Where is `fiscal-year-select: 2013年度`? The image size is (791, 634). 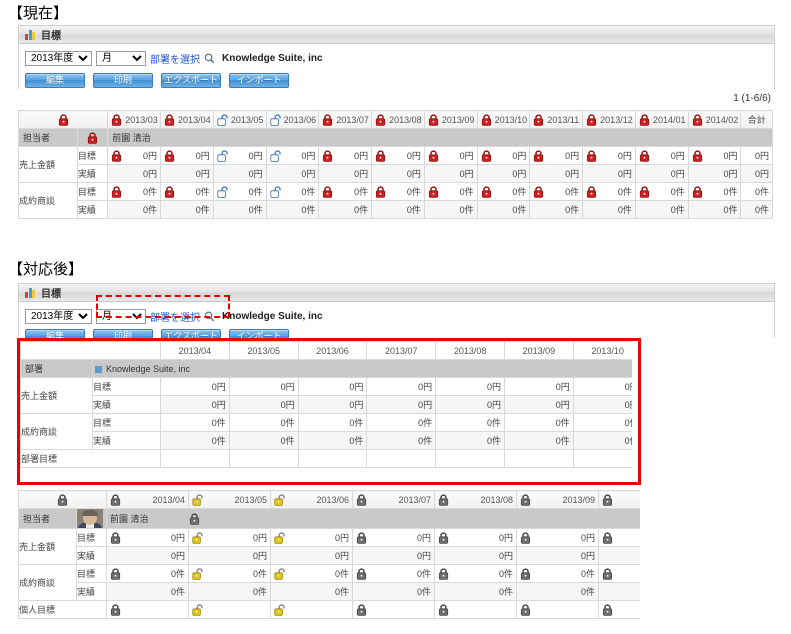 fiscal-year-select: 2013年度 is located at coordinates (58, 316).